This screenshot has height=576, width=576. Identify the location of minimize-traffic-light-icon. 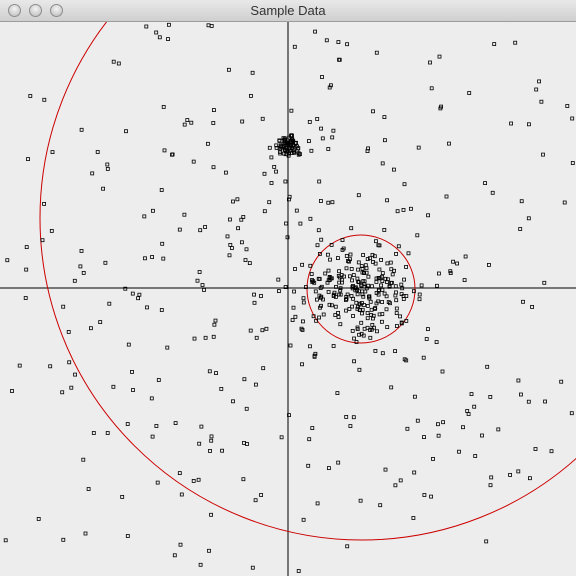
(35, 10).